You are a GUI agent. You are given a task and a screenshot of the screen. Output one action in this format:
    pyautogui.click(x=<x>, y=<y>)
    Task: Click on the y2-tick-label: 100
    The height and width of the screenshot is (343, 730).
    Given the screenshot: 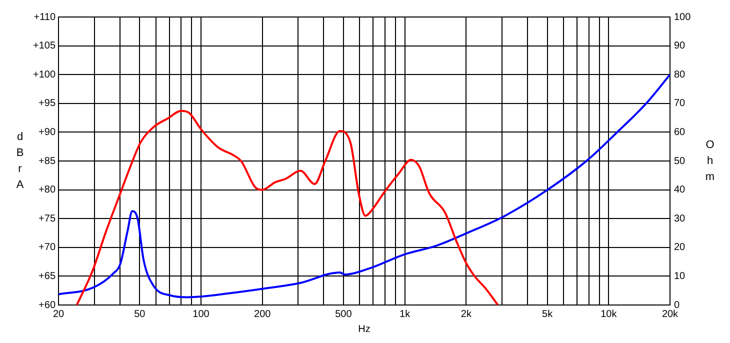 What is the action you would take?
    pyautogui.click(x=683, y=17)
    